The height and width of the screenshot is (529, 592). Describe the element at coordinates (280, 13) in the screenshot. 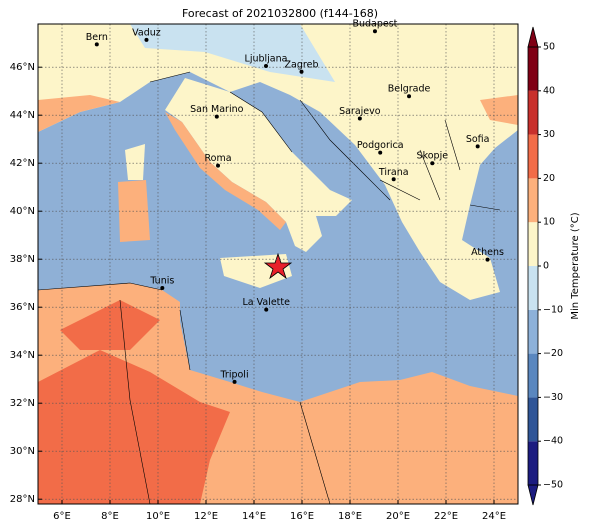

I see `title: Forecast of 2021032800 (f144-168)` at that location.